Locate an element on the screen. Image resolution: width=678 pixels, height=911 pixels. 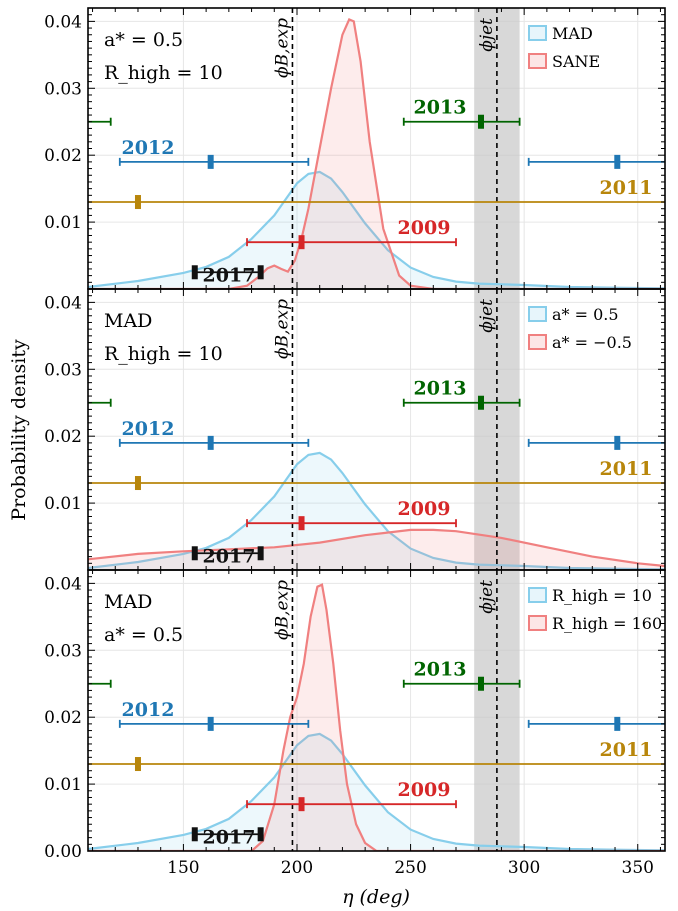
legend-label-2: R_high = 160 is located at coordinates (607, 623).